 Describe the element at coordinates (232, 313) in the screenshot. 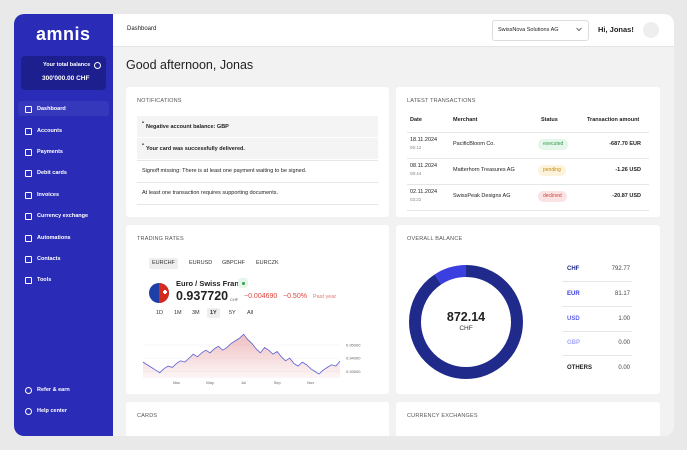

I see `range-tab: 5Y` at that location.